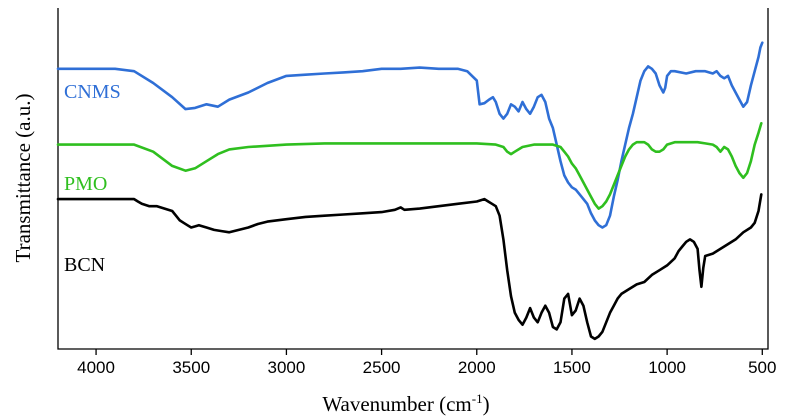 This screenshot has width=800, height=419. Describe the element at coordinates (382, 367) in the screenshot. I see `x-tick-label: 2500` at that location.